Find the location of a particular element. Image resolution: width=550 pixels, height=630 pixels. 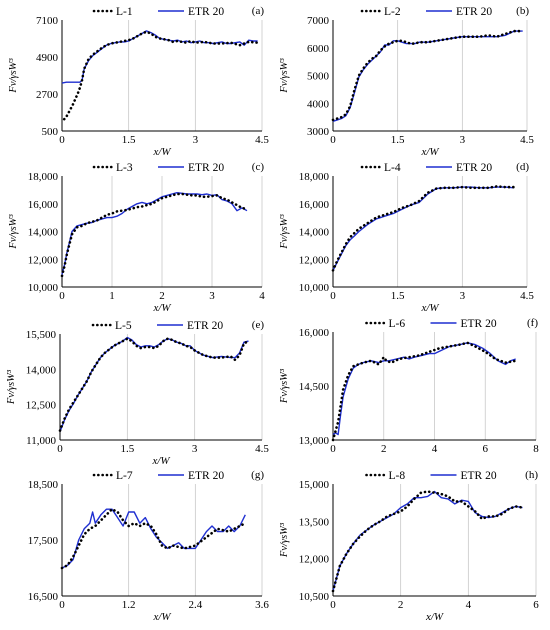

y-tick-label: 18,500 is located at coordinates (43, 485).